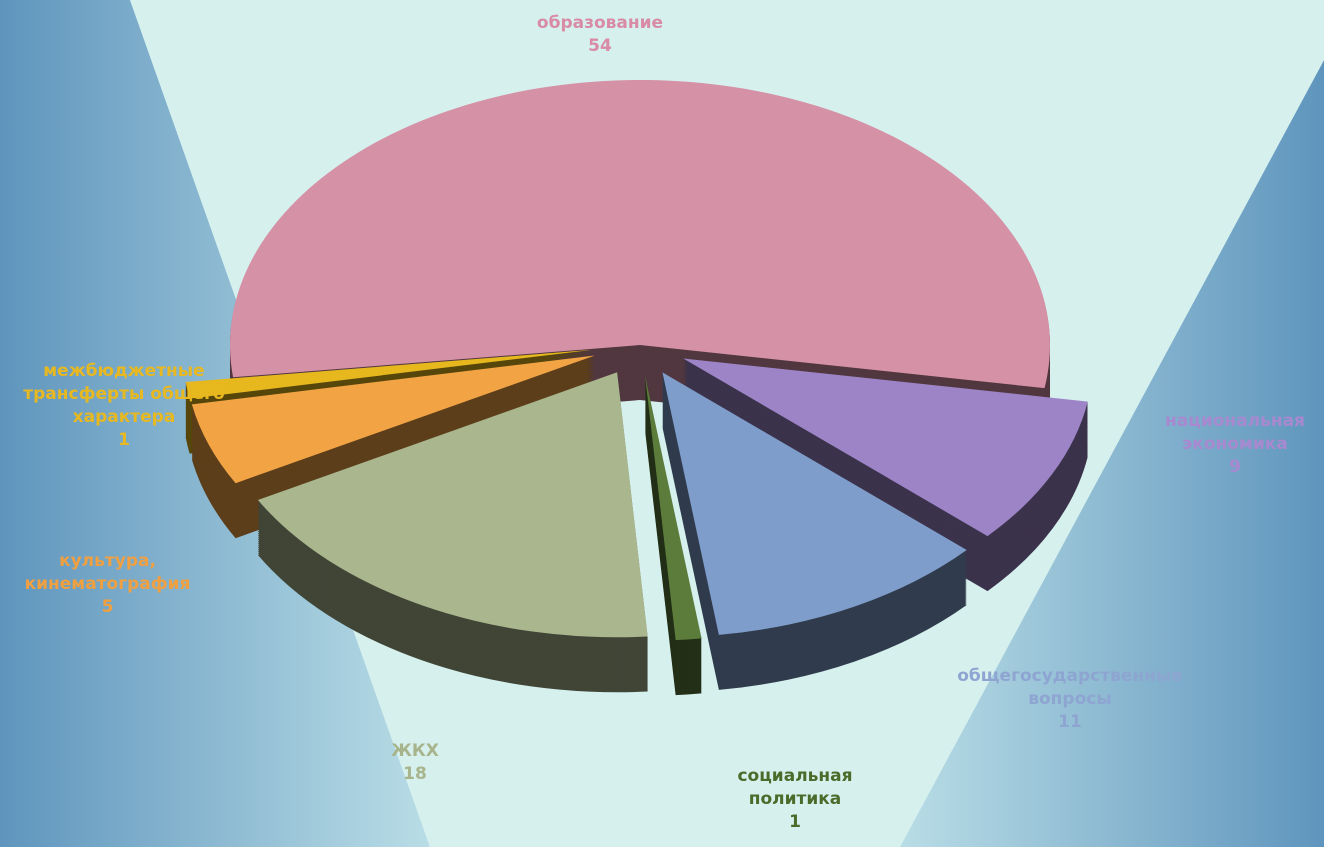 This screenshot has width=1324, height=847. What do you see at coordinates (600, 46) in the screenshot?
I see `value-label: 54` at bounding box center [600, 46].